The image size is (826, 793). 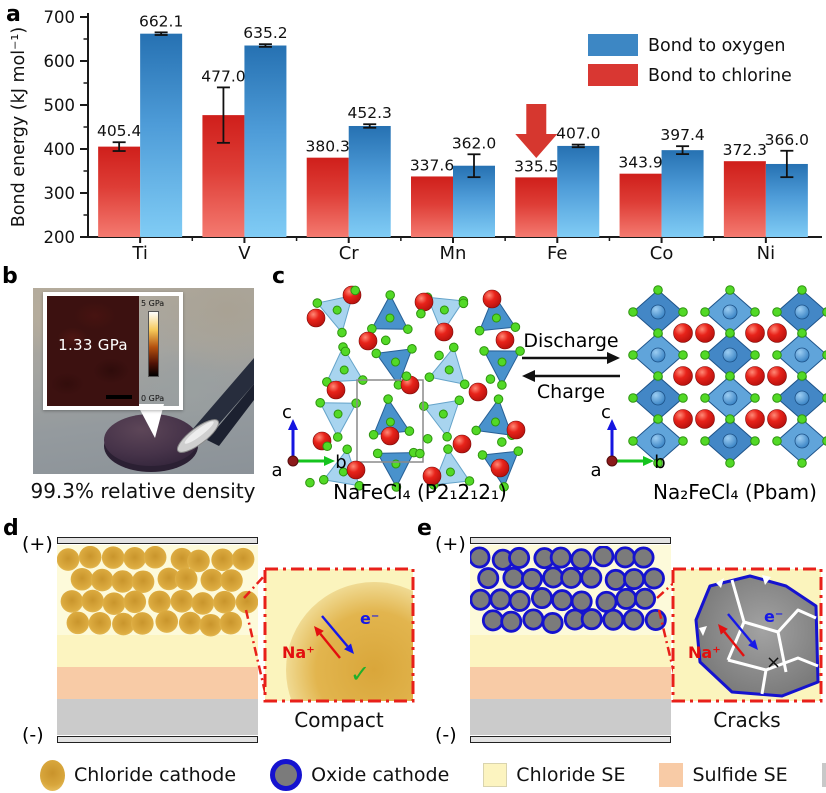 I want to click on x-tick-label: Cr, so click(x=349, y=253).